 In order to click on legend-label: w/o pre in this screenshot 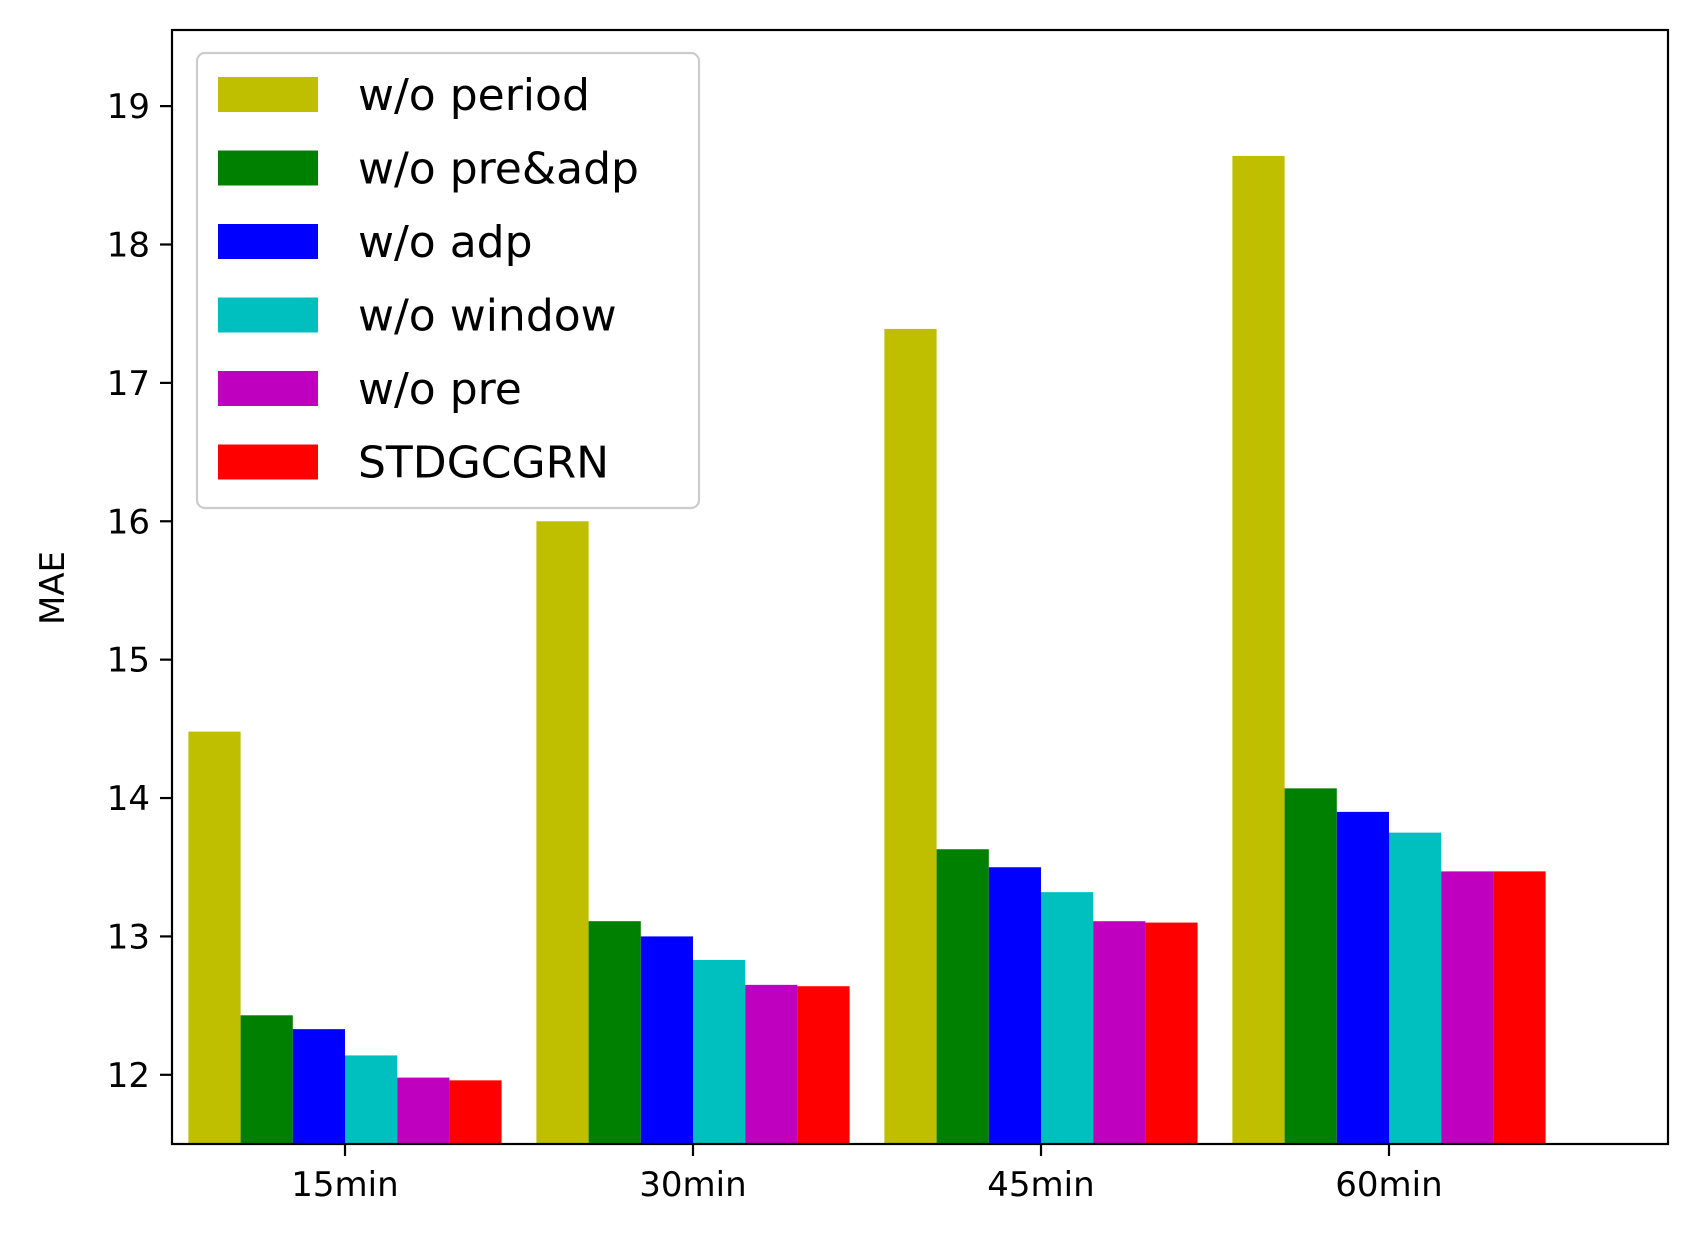, I will do `click(440, 389)`.